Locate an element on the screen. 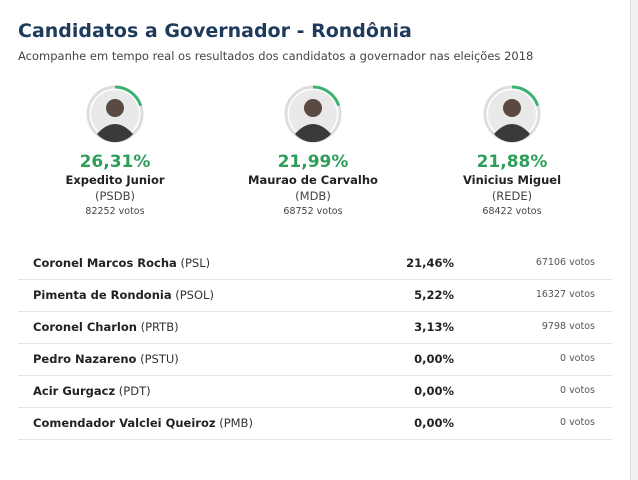 The image size is (638, 480). candidate-label: Pedro Nazareno (PSTU) is located at coordinates (106, 359).